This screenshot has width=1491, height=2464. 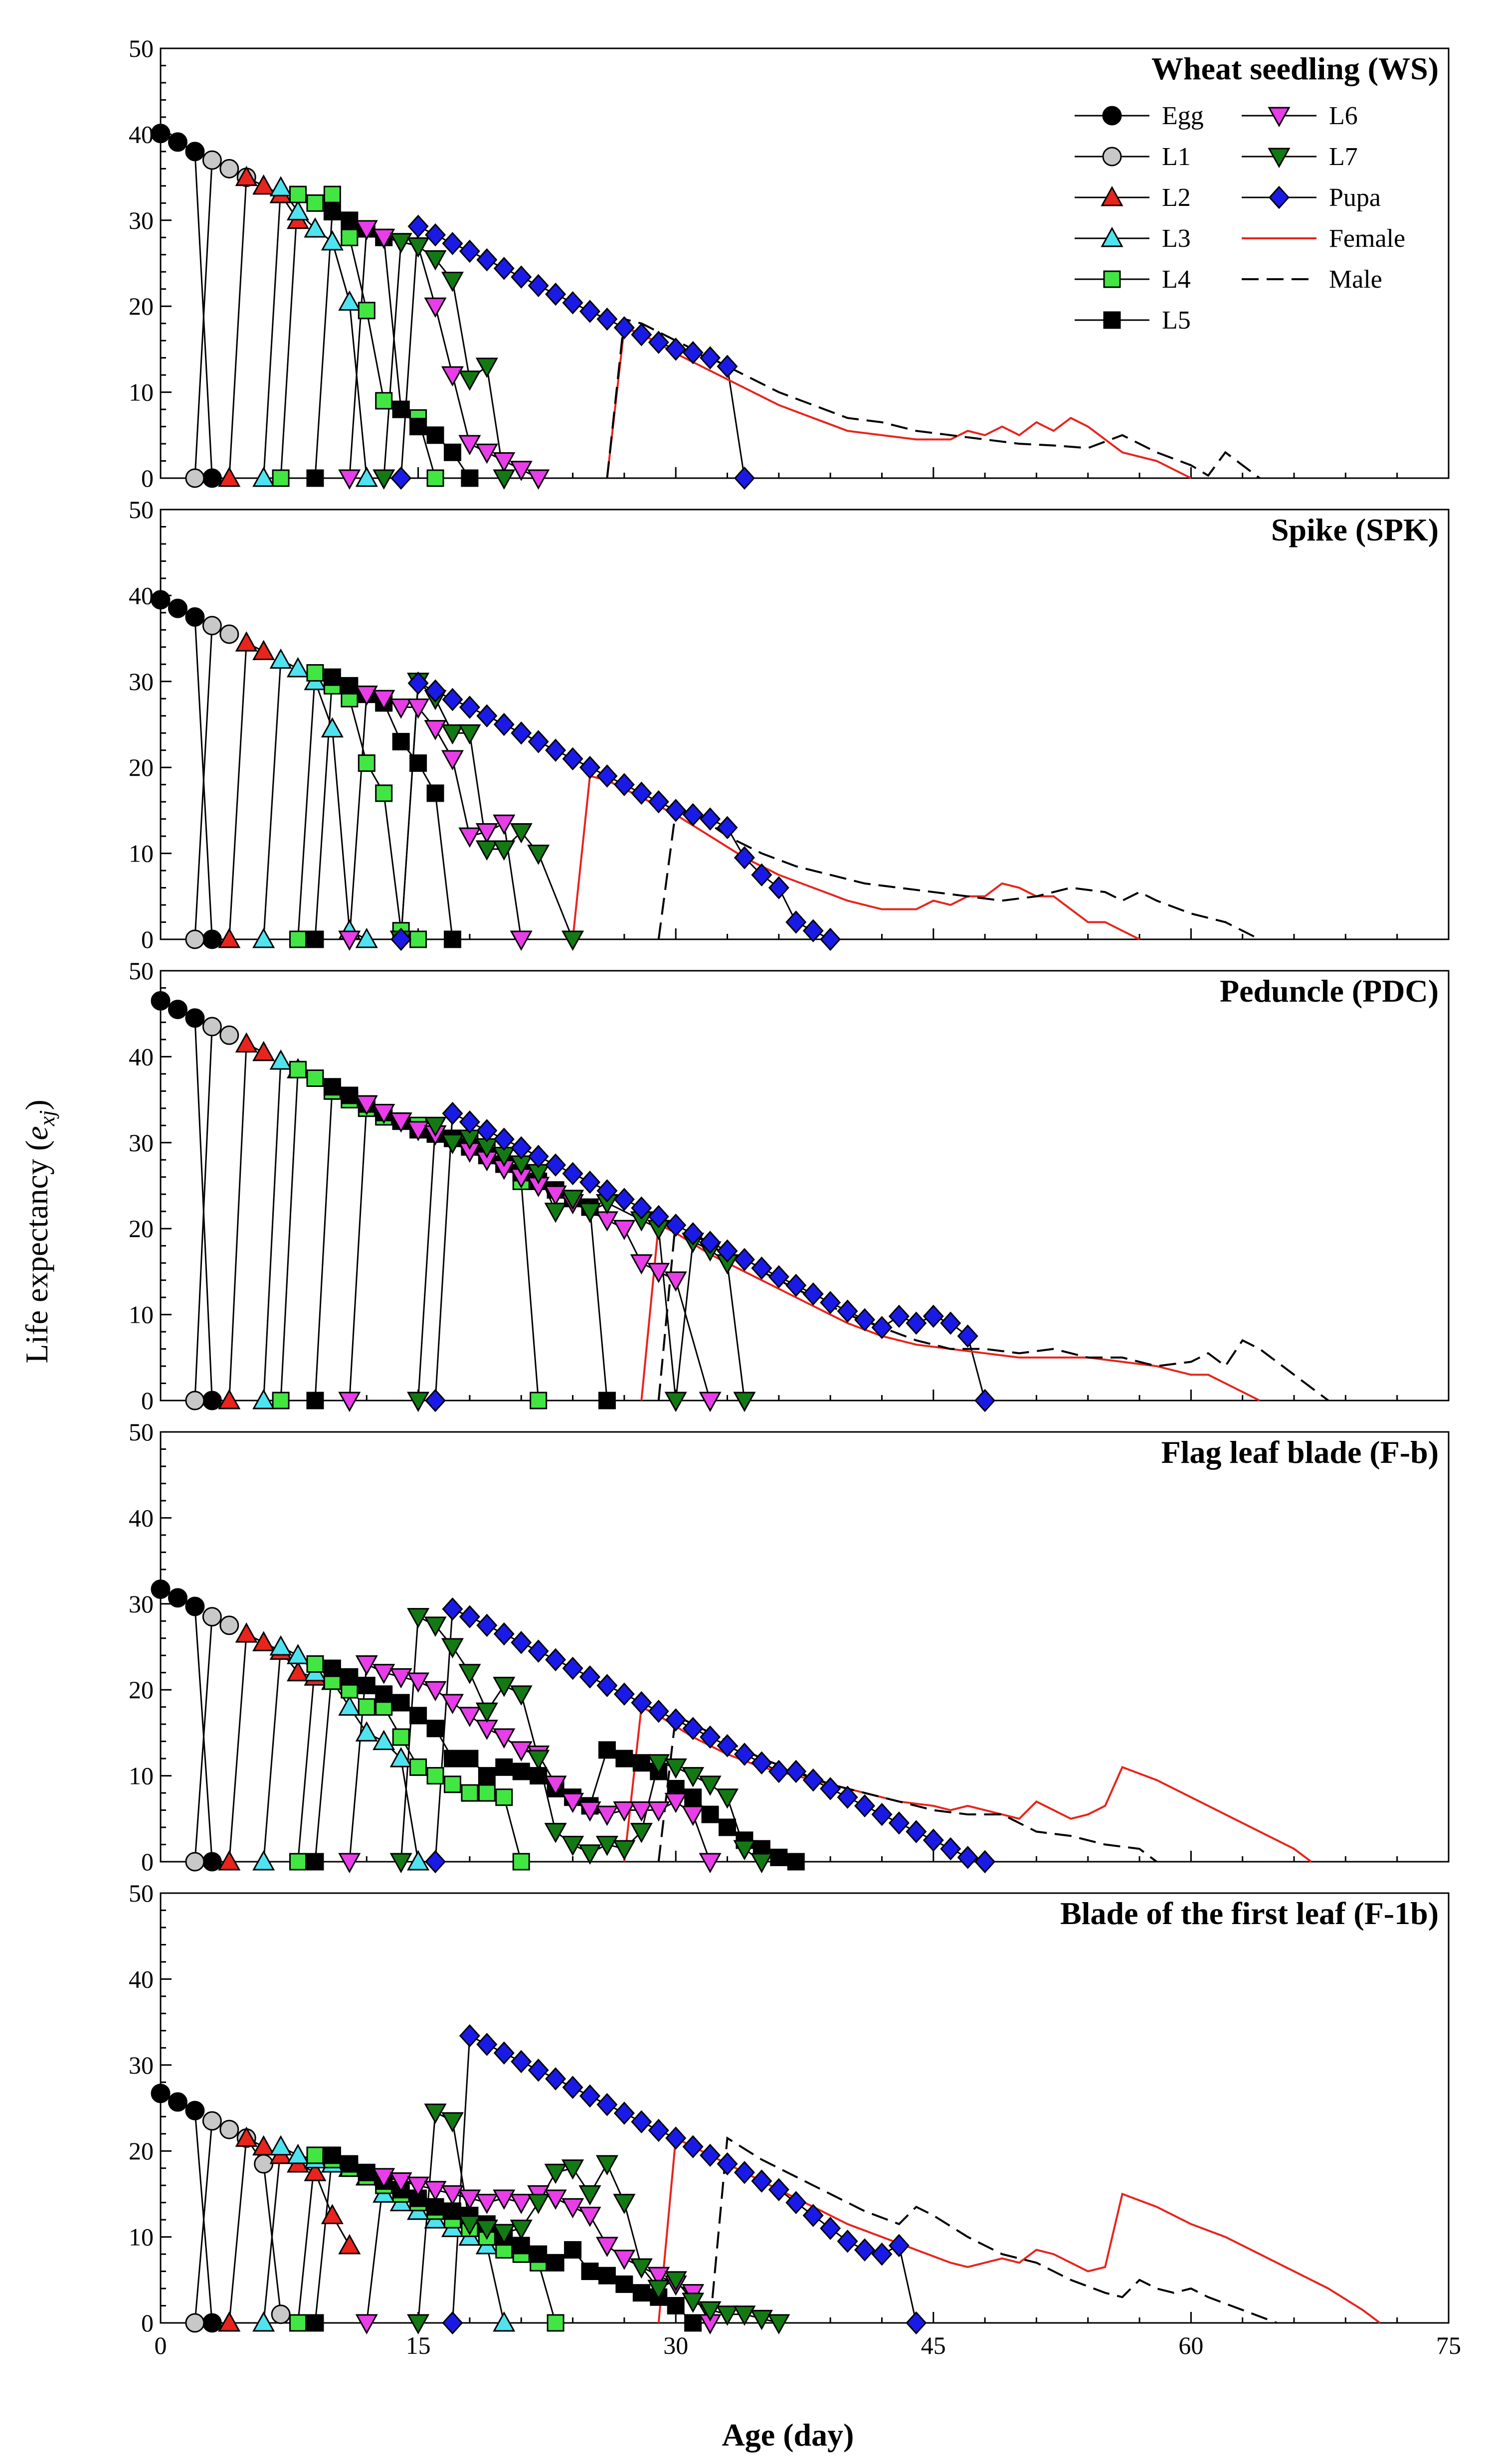 What do you see at coordinates (1112, 237) in the screenshot?
I see `legend-marker` at bounding box center [1112, 237].